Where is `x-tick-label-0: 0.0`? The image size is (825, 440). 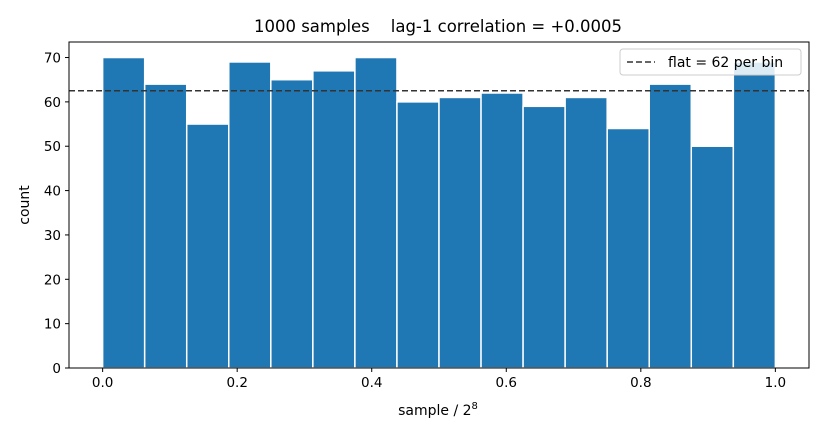
x-tick-label-0: 0.0 is located at coordinates (102, 383).